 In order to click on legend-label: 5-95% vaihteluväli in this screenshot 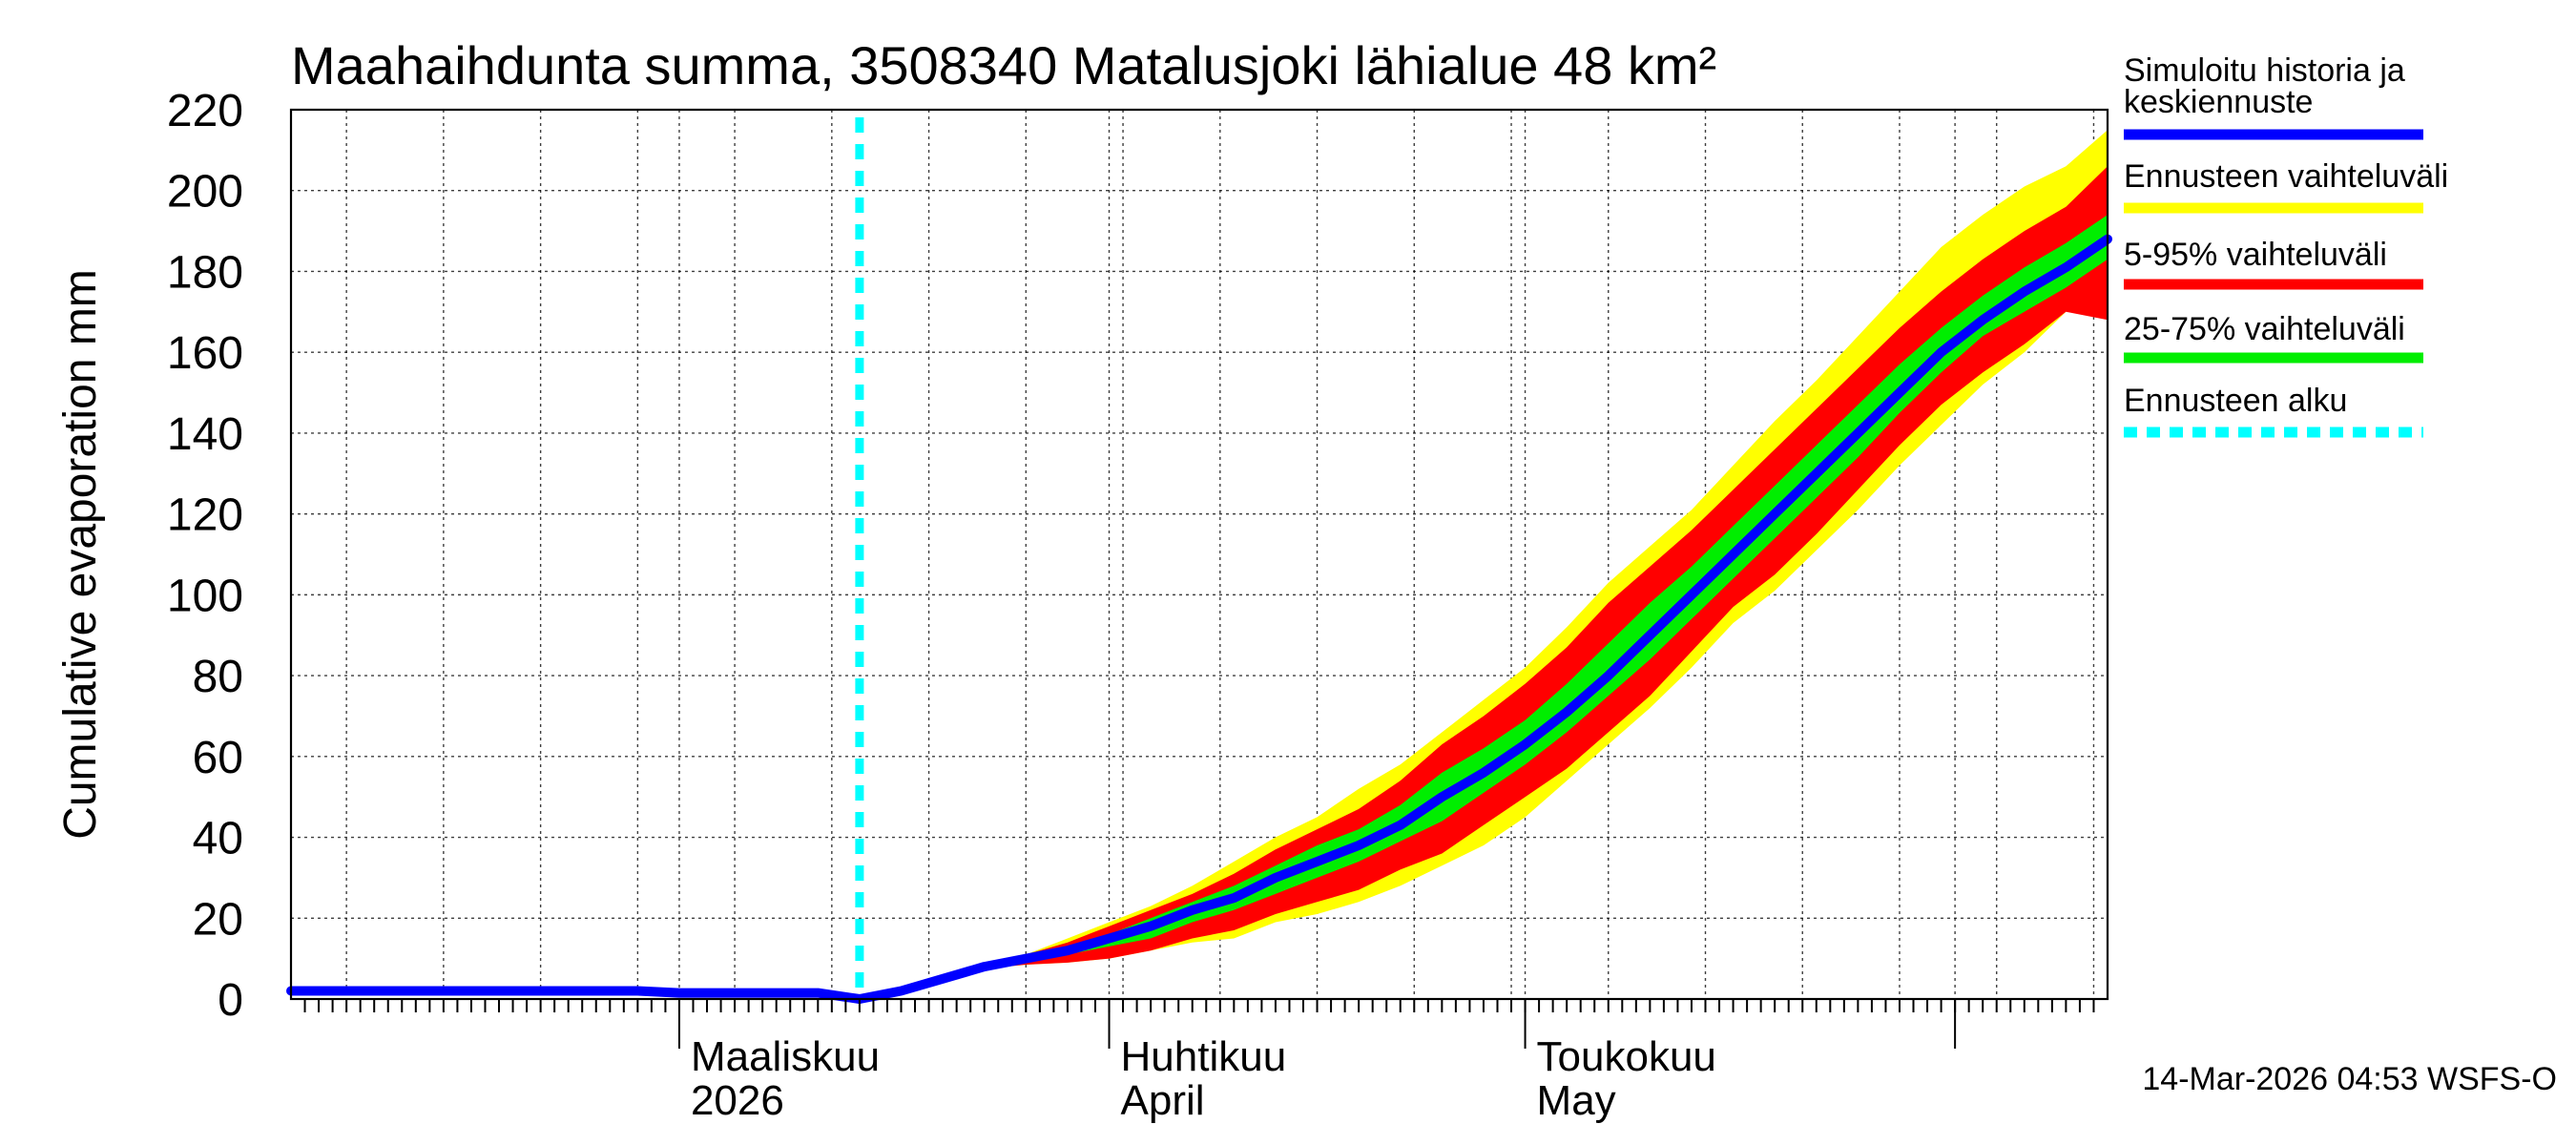, I will do `click(2255, 255)`.